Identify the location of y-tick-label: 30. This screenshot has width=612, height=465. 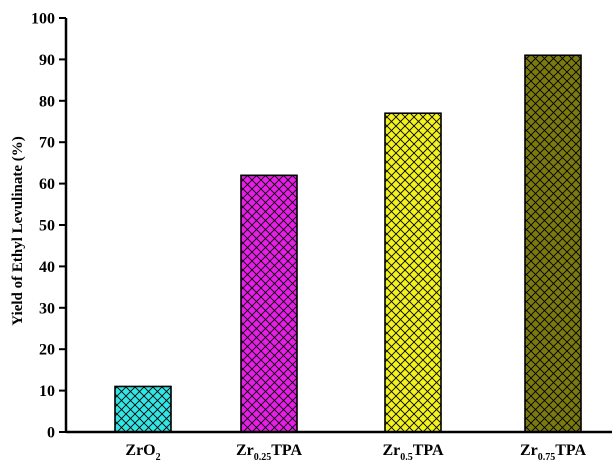
(47, 308).